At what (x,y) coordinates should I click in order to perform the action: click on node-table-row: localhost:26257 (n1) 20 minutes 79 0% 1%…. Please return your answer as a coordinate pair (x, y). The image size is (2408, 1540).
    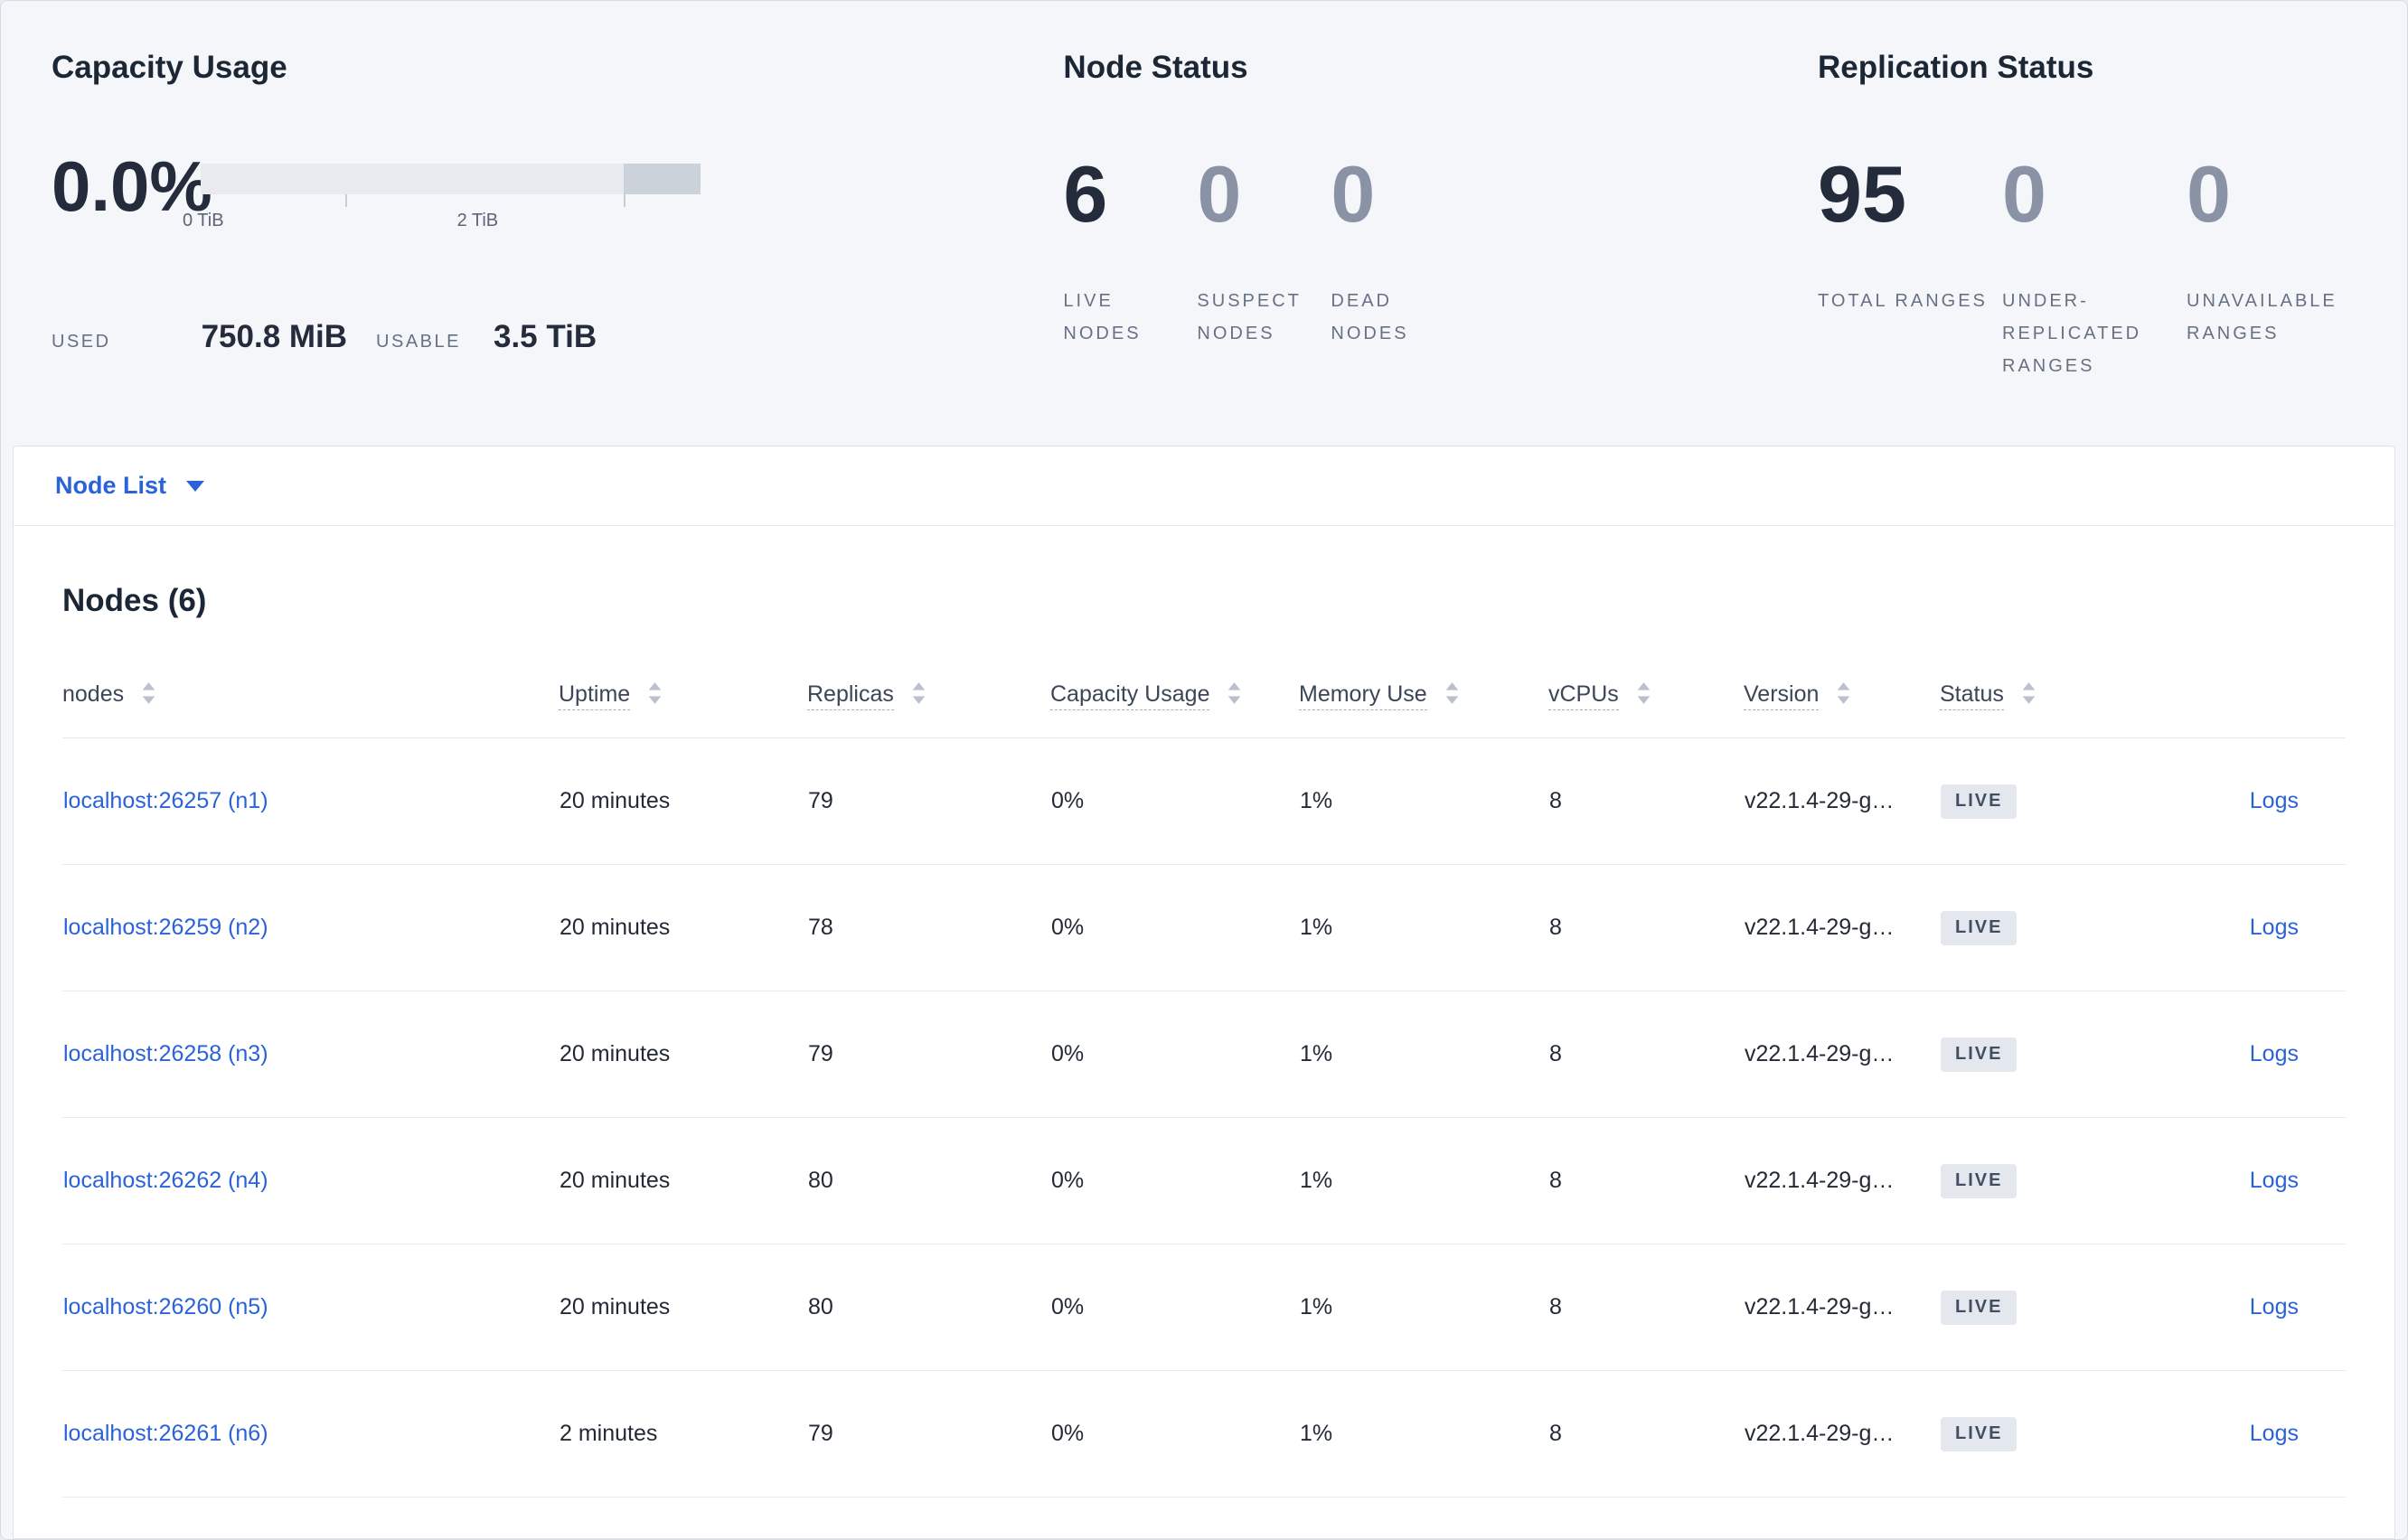
    Looking at the image, I should click on (1204, 801).